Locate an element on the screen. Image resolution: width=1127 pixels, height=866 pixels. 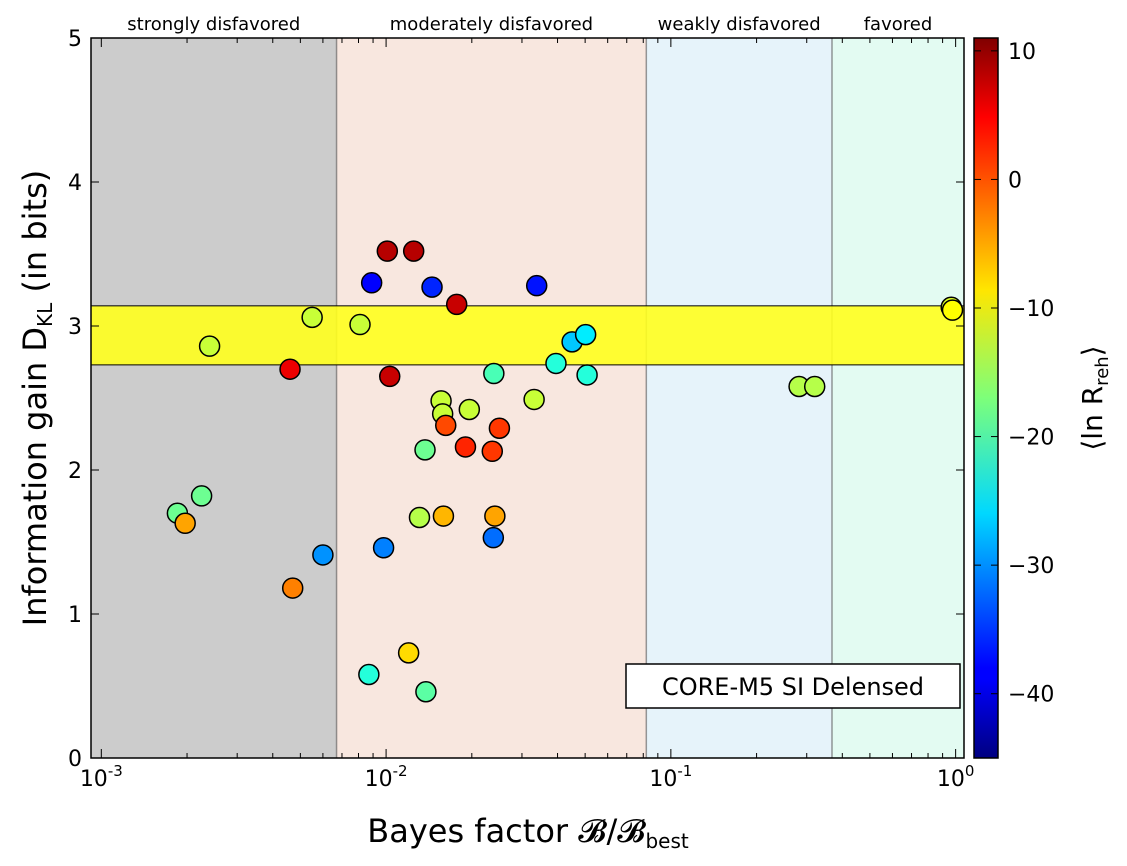
colorbar-fill is located at coordinates (986, 398).